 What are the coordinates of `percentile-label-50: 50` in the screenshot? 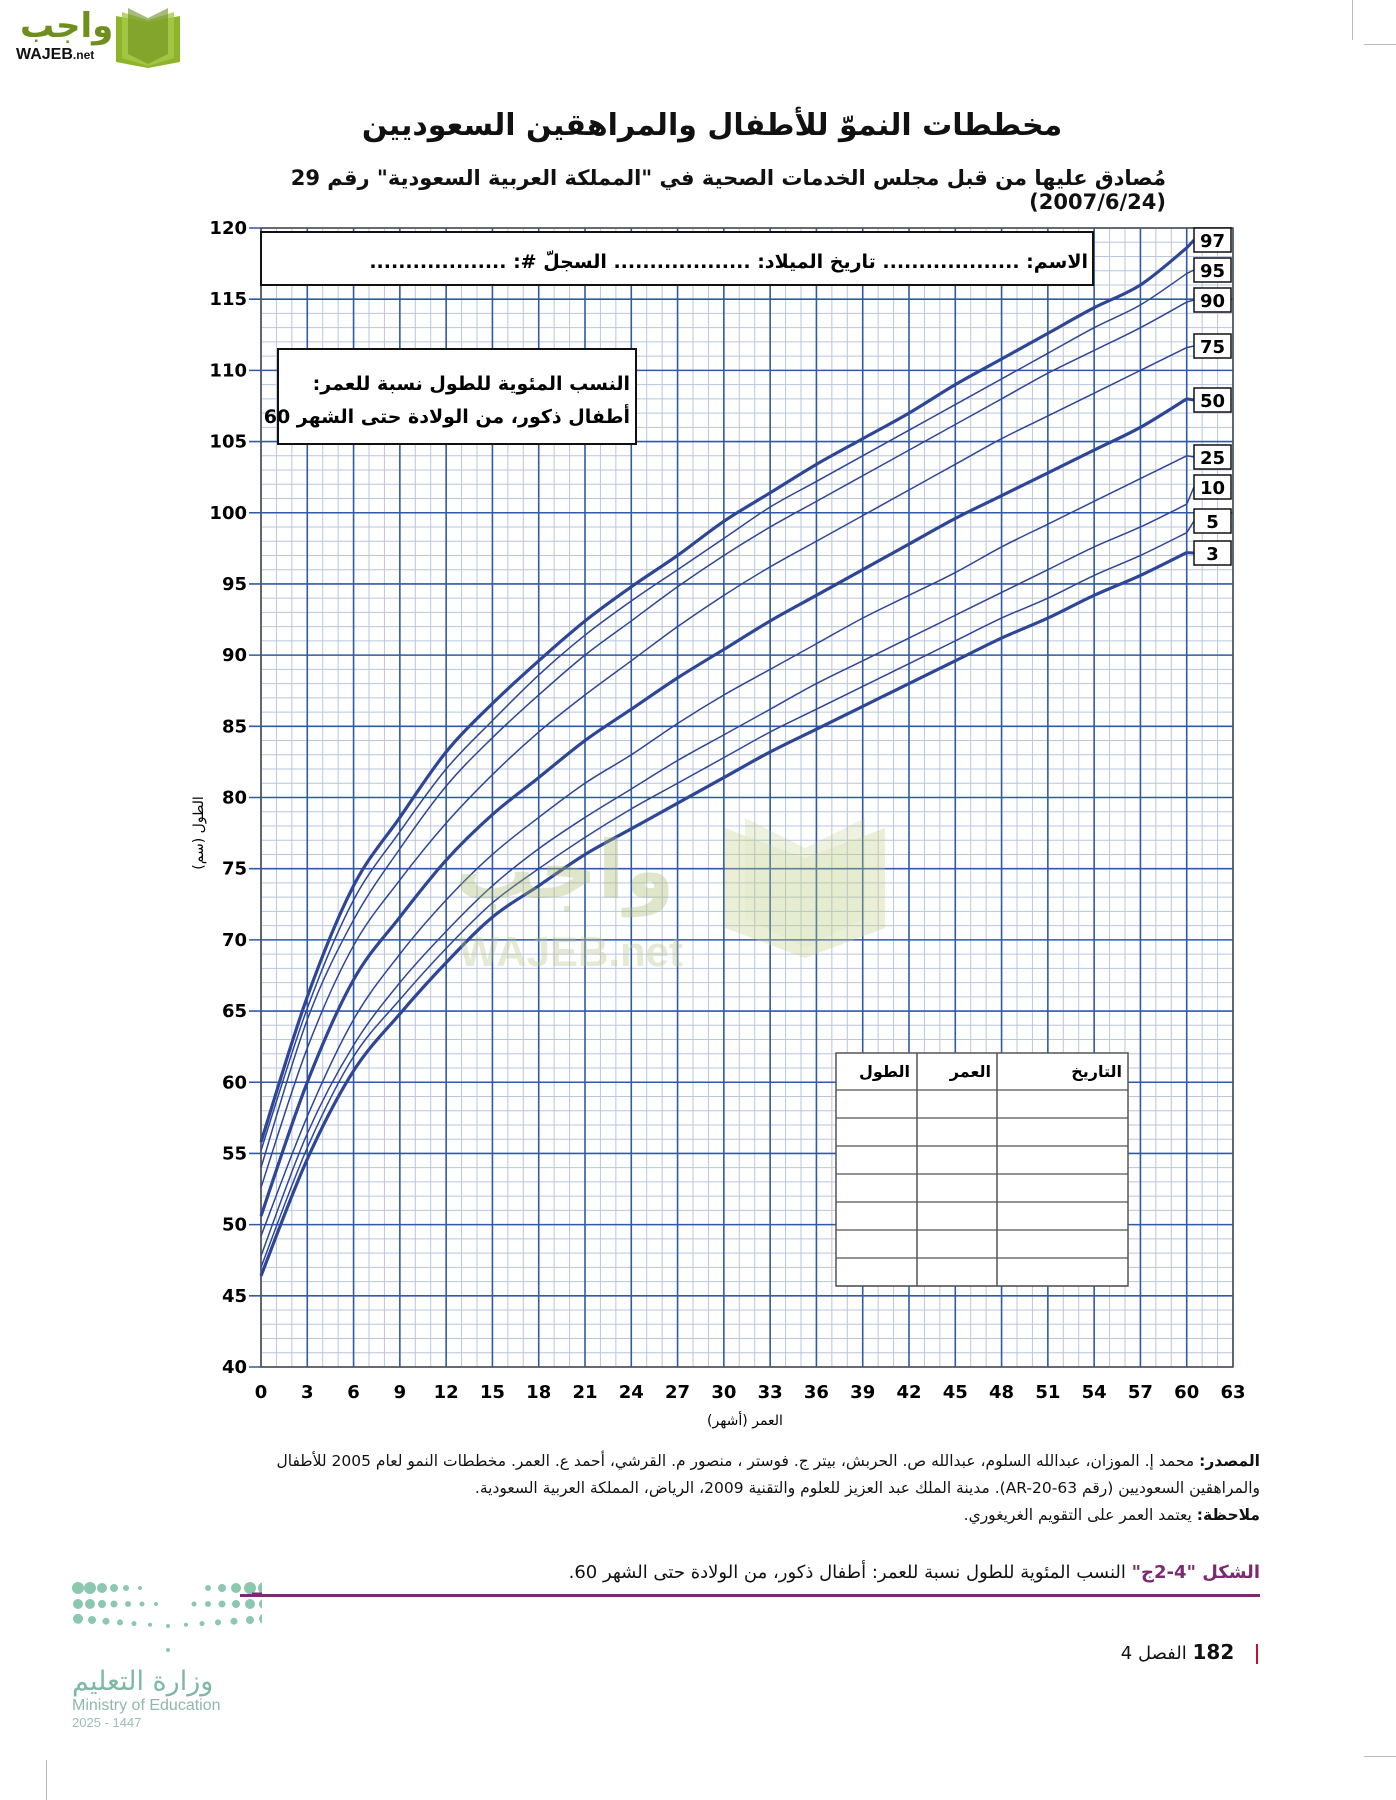 It's located at (1212, 401).